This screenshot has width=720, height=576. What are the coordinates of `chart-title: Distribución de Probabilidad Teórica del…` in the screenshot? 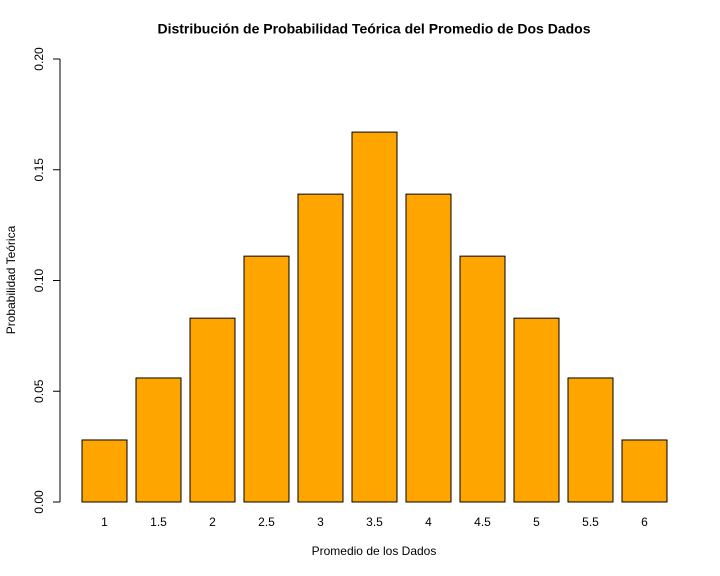 It's located at (373, 29).